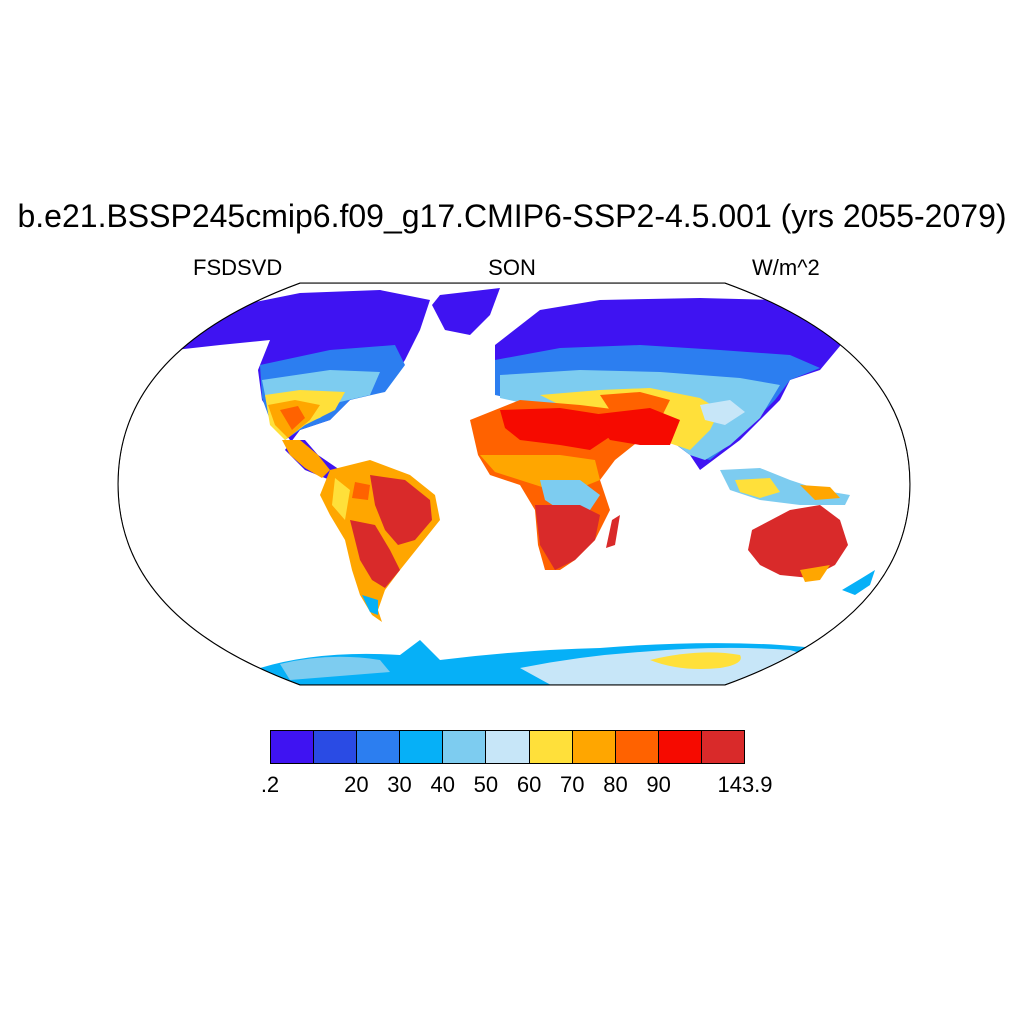 The height and width of the screenshot is (1024, 1024). Describe the element at coordinates (442, 784) in the screenshot. I see `colorbar-tick-label: 40` at that location.